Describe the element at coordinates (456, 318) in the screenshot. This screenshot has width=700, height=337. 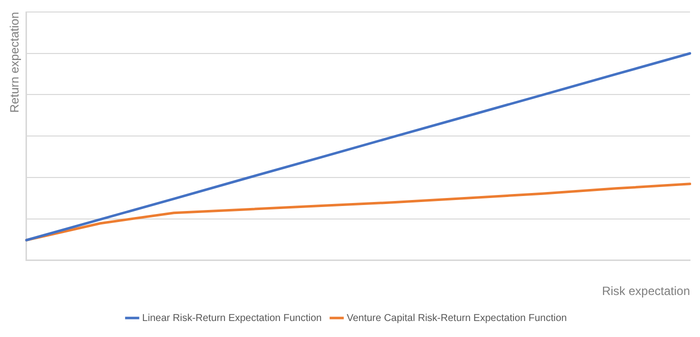
I see `legend-label: Venture Capital Risk-Return Expectation Function` at that location.